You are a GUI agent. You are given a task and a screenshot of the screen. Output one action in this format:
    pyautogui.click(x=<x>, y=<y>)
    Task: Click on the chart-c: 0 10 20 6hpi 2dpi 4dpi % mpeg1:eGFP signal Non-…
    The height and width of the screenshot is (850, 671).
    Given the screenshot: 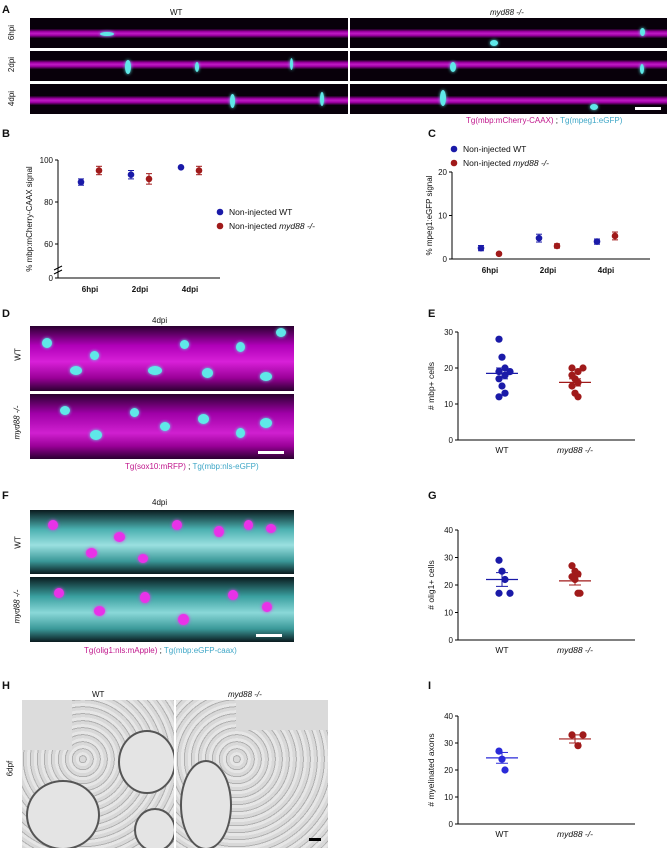 What is the action you would take?
    pyautogui.click(x=537, y=209)
    